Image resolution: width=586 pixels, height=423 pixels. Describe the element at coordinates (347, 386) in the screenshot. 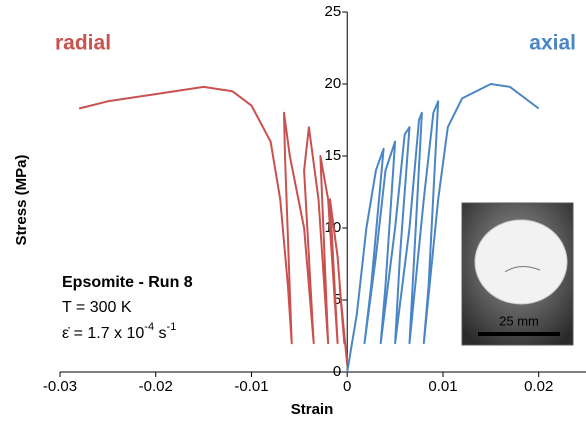

I see `x-tick-label: 0` at that location.